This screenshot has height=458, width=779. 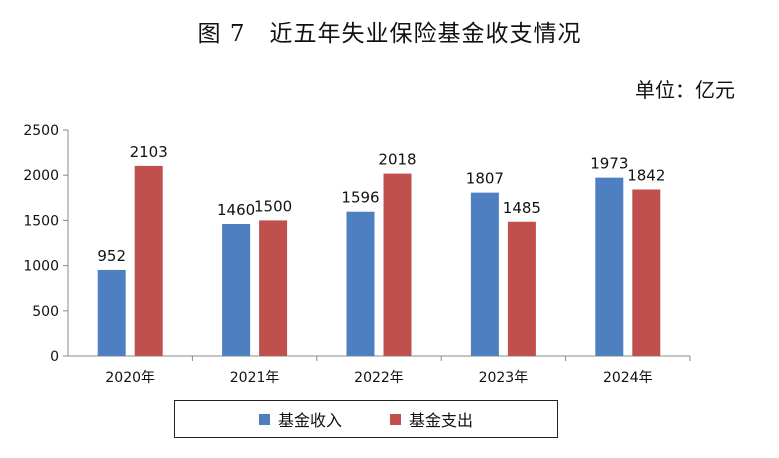 I want to click on data-label-income: 1807, so click(x=485, y=179).